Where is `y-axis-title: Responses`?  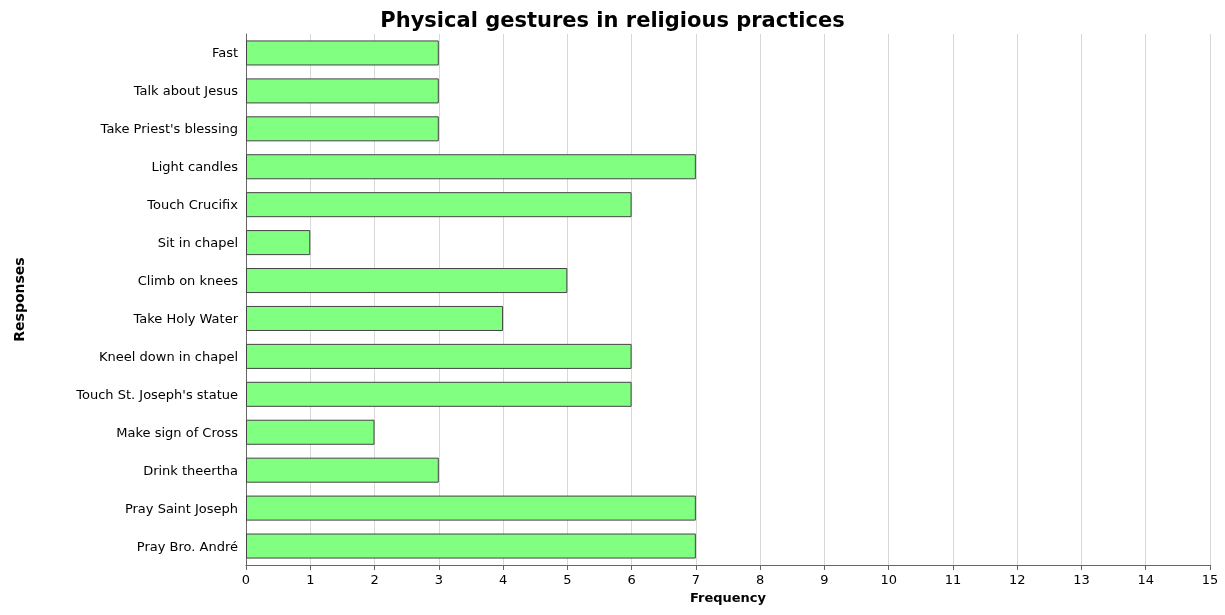 y-axis-title: Responses is located at coordinates (19, 299).